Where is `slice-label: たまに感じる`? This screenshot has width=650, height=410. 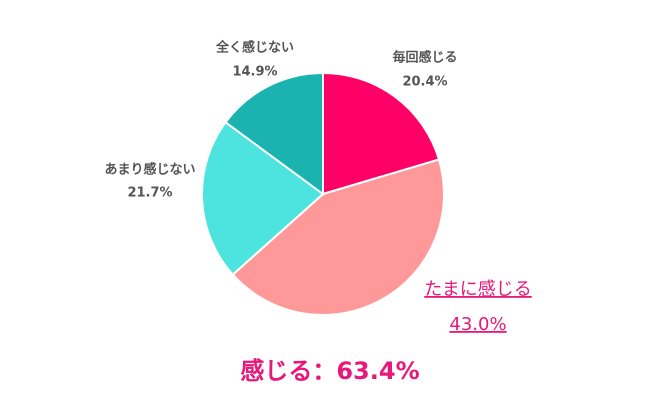 slice-label: たまに感じる is located at coordinates (477, 289).